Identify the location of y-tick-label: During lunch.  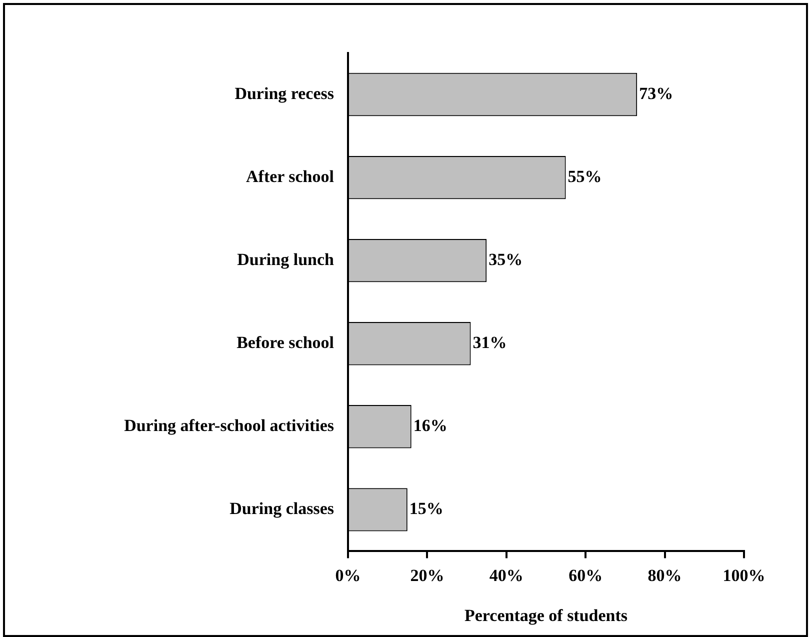
(286, 259).